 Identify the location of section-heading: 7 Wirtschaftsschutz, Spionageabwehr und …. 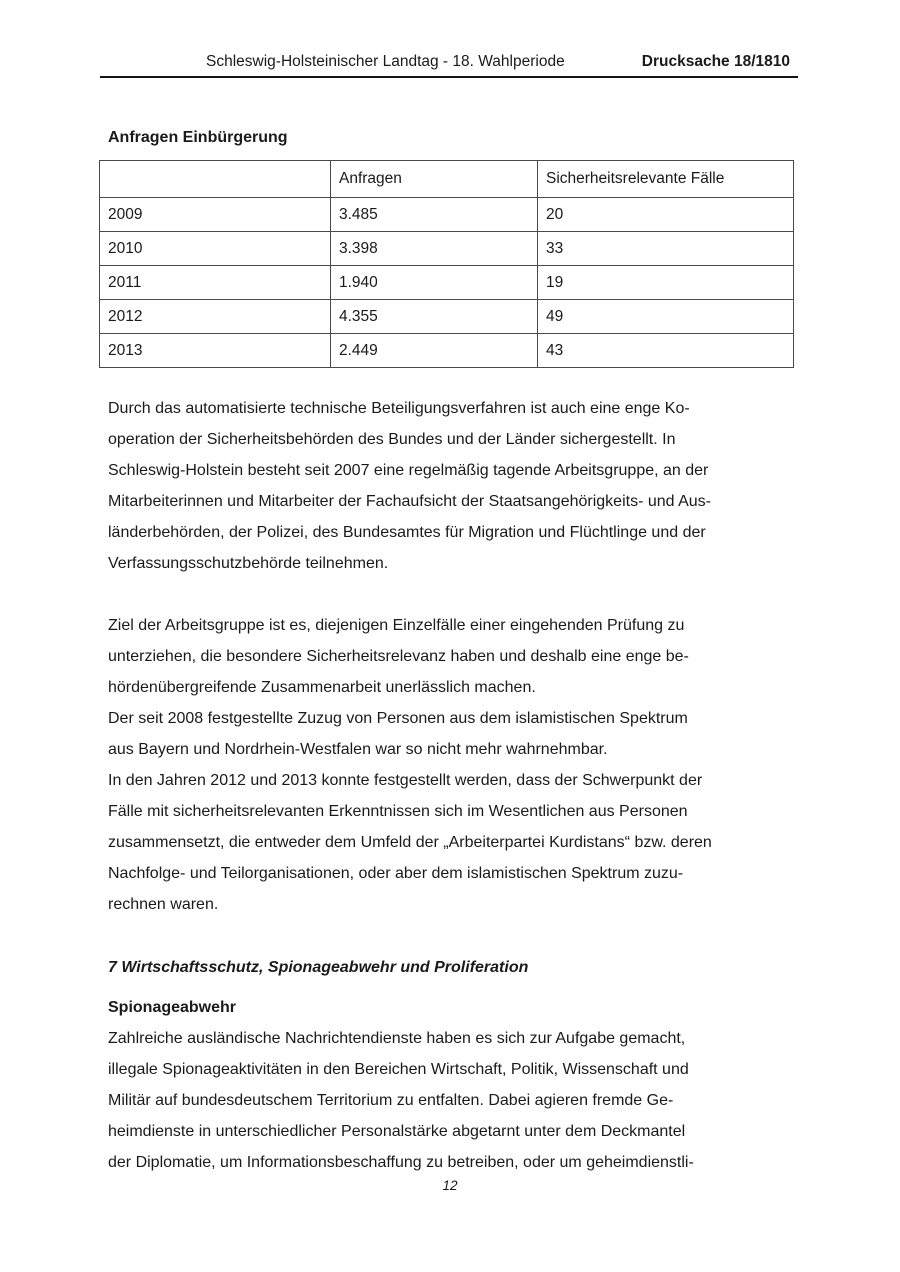
(318, 967).